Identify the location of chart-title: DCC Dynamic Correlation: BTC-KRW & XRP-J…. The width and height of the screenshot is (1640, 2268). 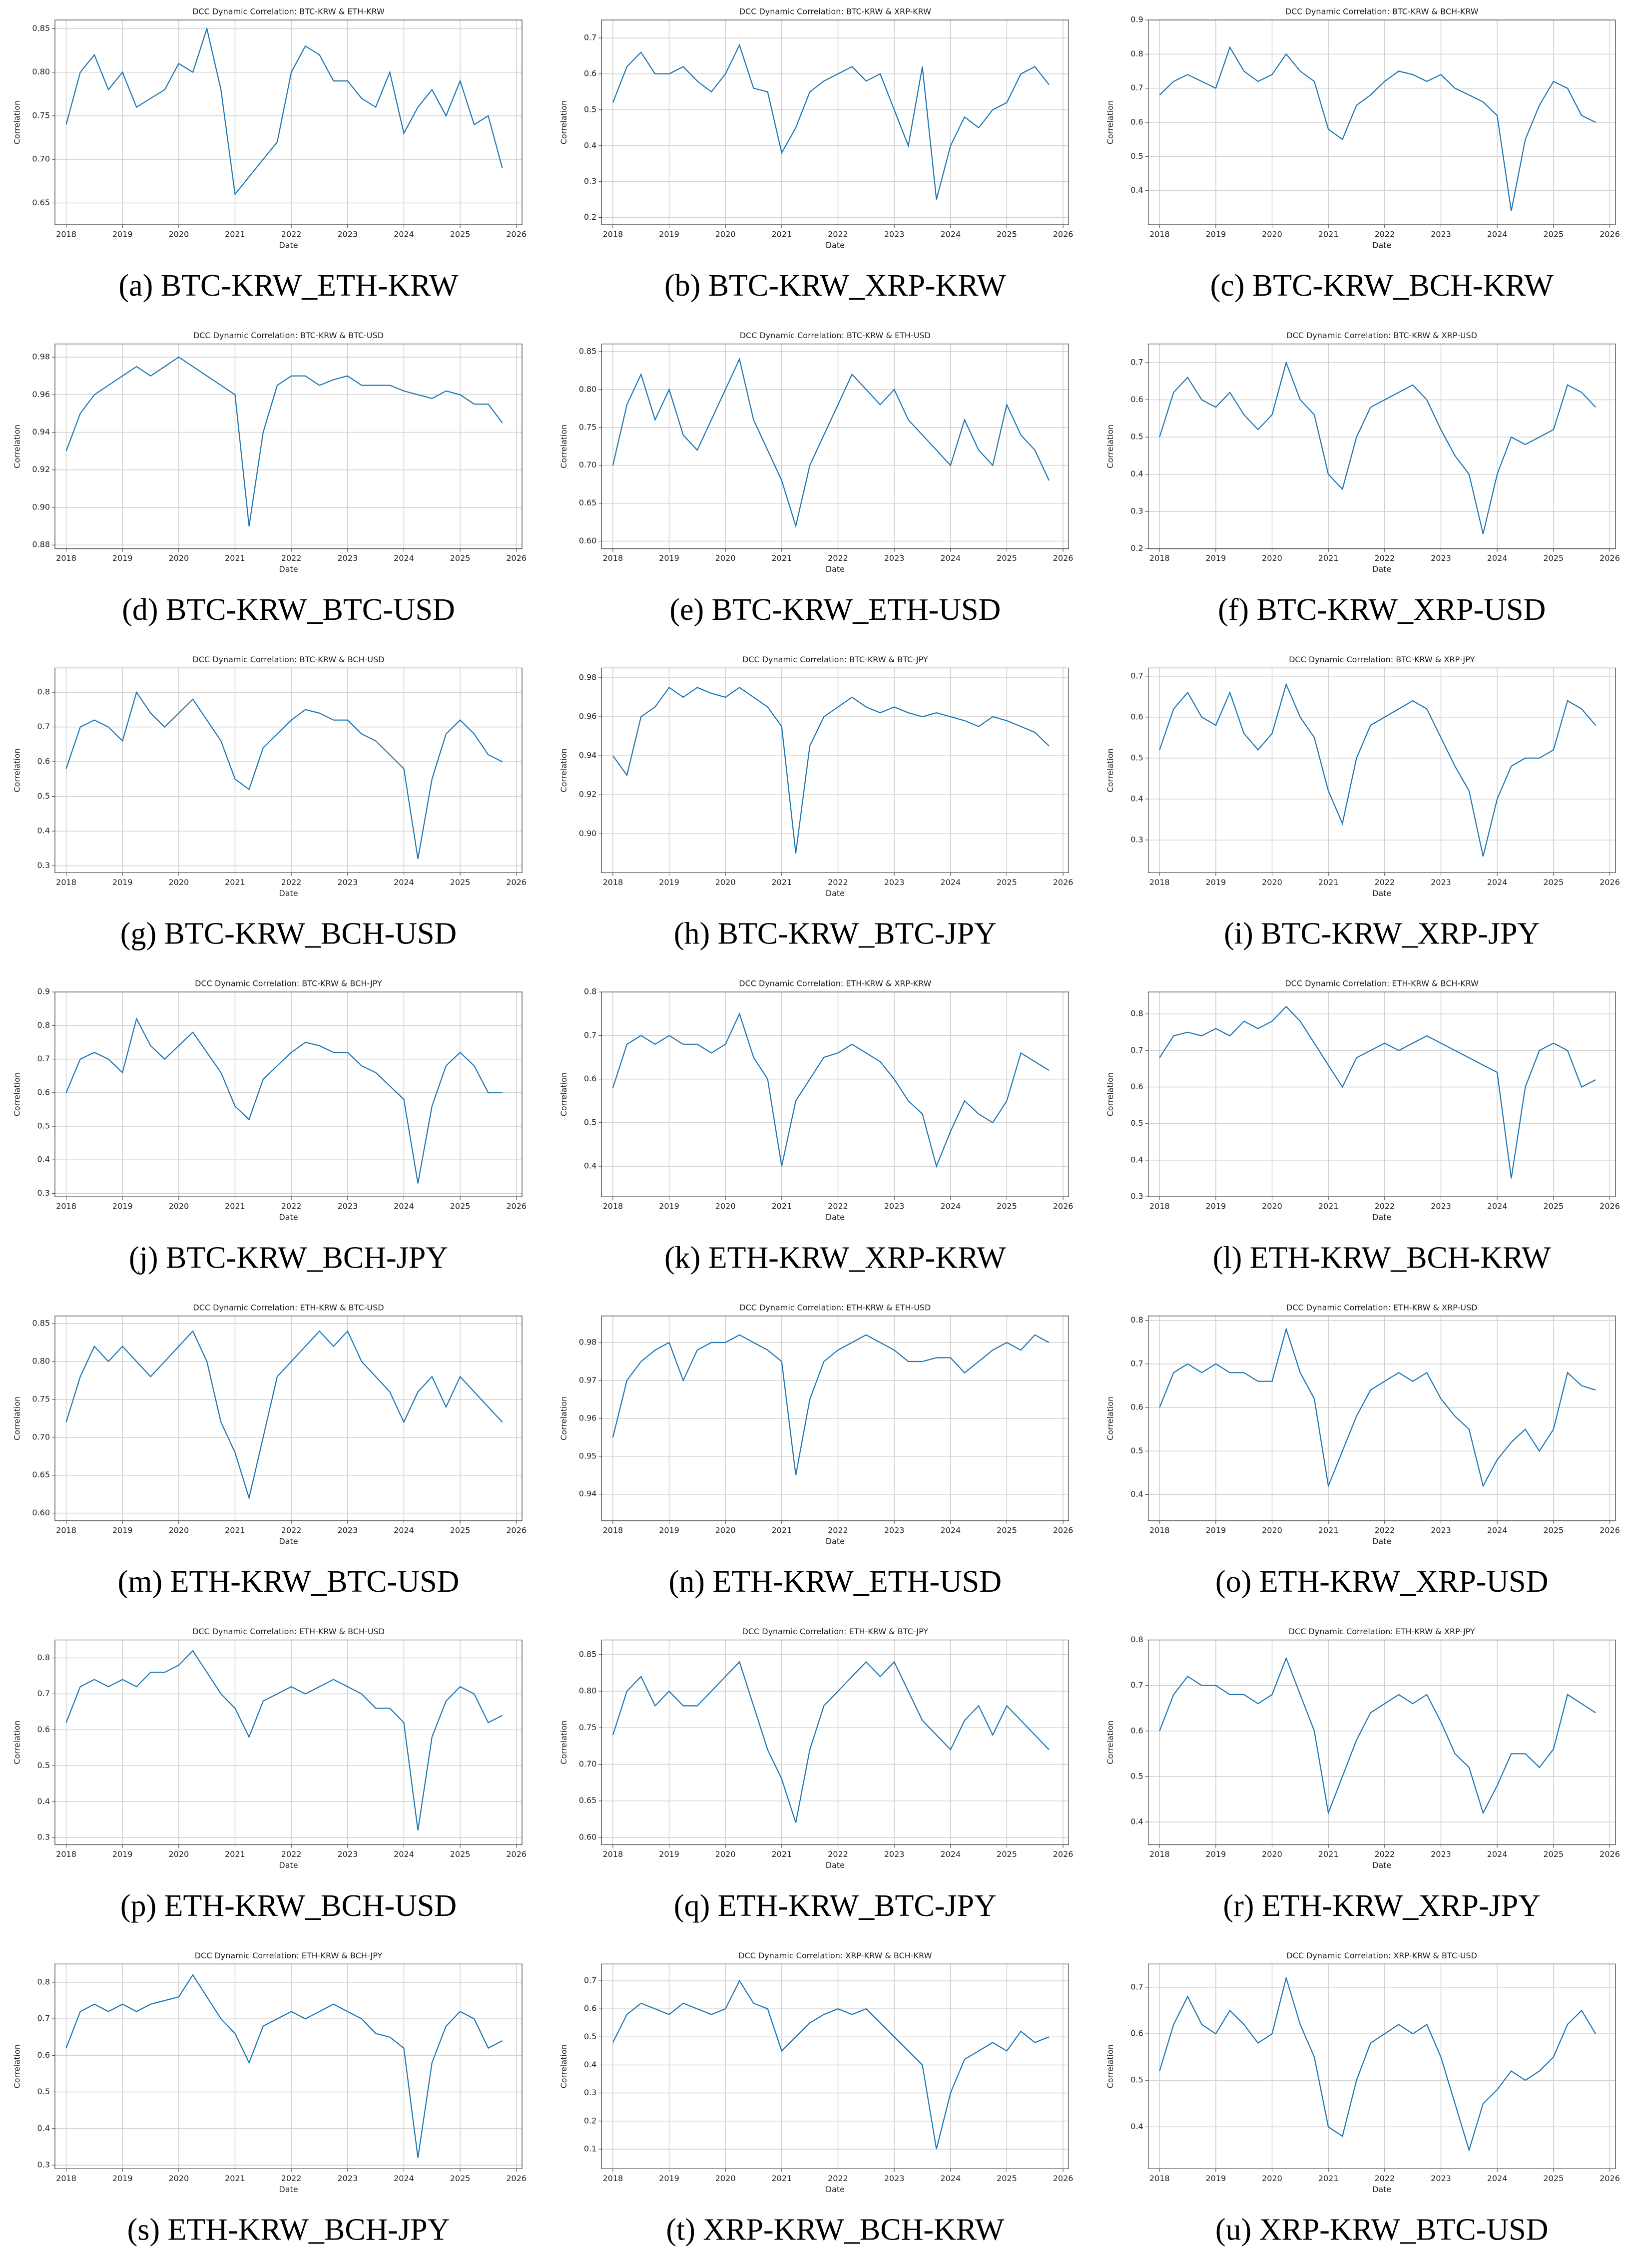
(1382, 659).